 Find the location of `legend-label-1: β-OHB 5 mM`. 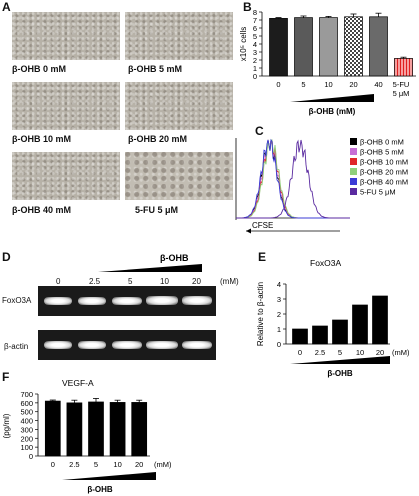

legend-label-1: β-OHB 5 mM is located at coordinates (382, 152).